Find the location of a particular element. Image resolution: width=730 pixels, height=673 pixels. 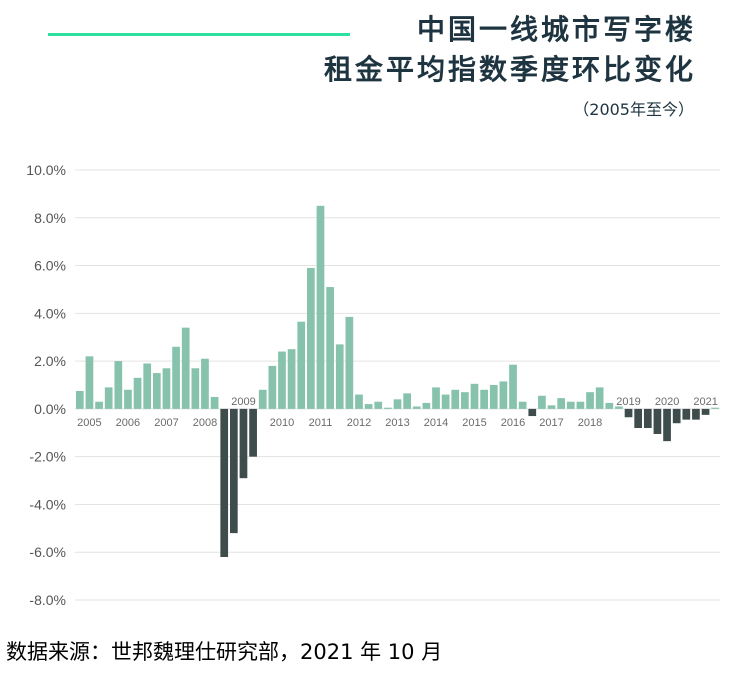

y-tick-label: -2.0% is located at coordinates (47, 457).